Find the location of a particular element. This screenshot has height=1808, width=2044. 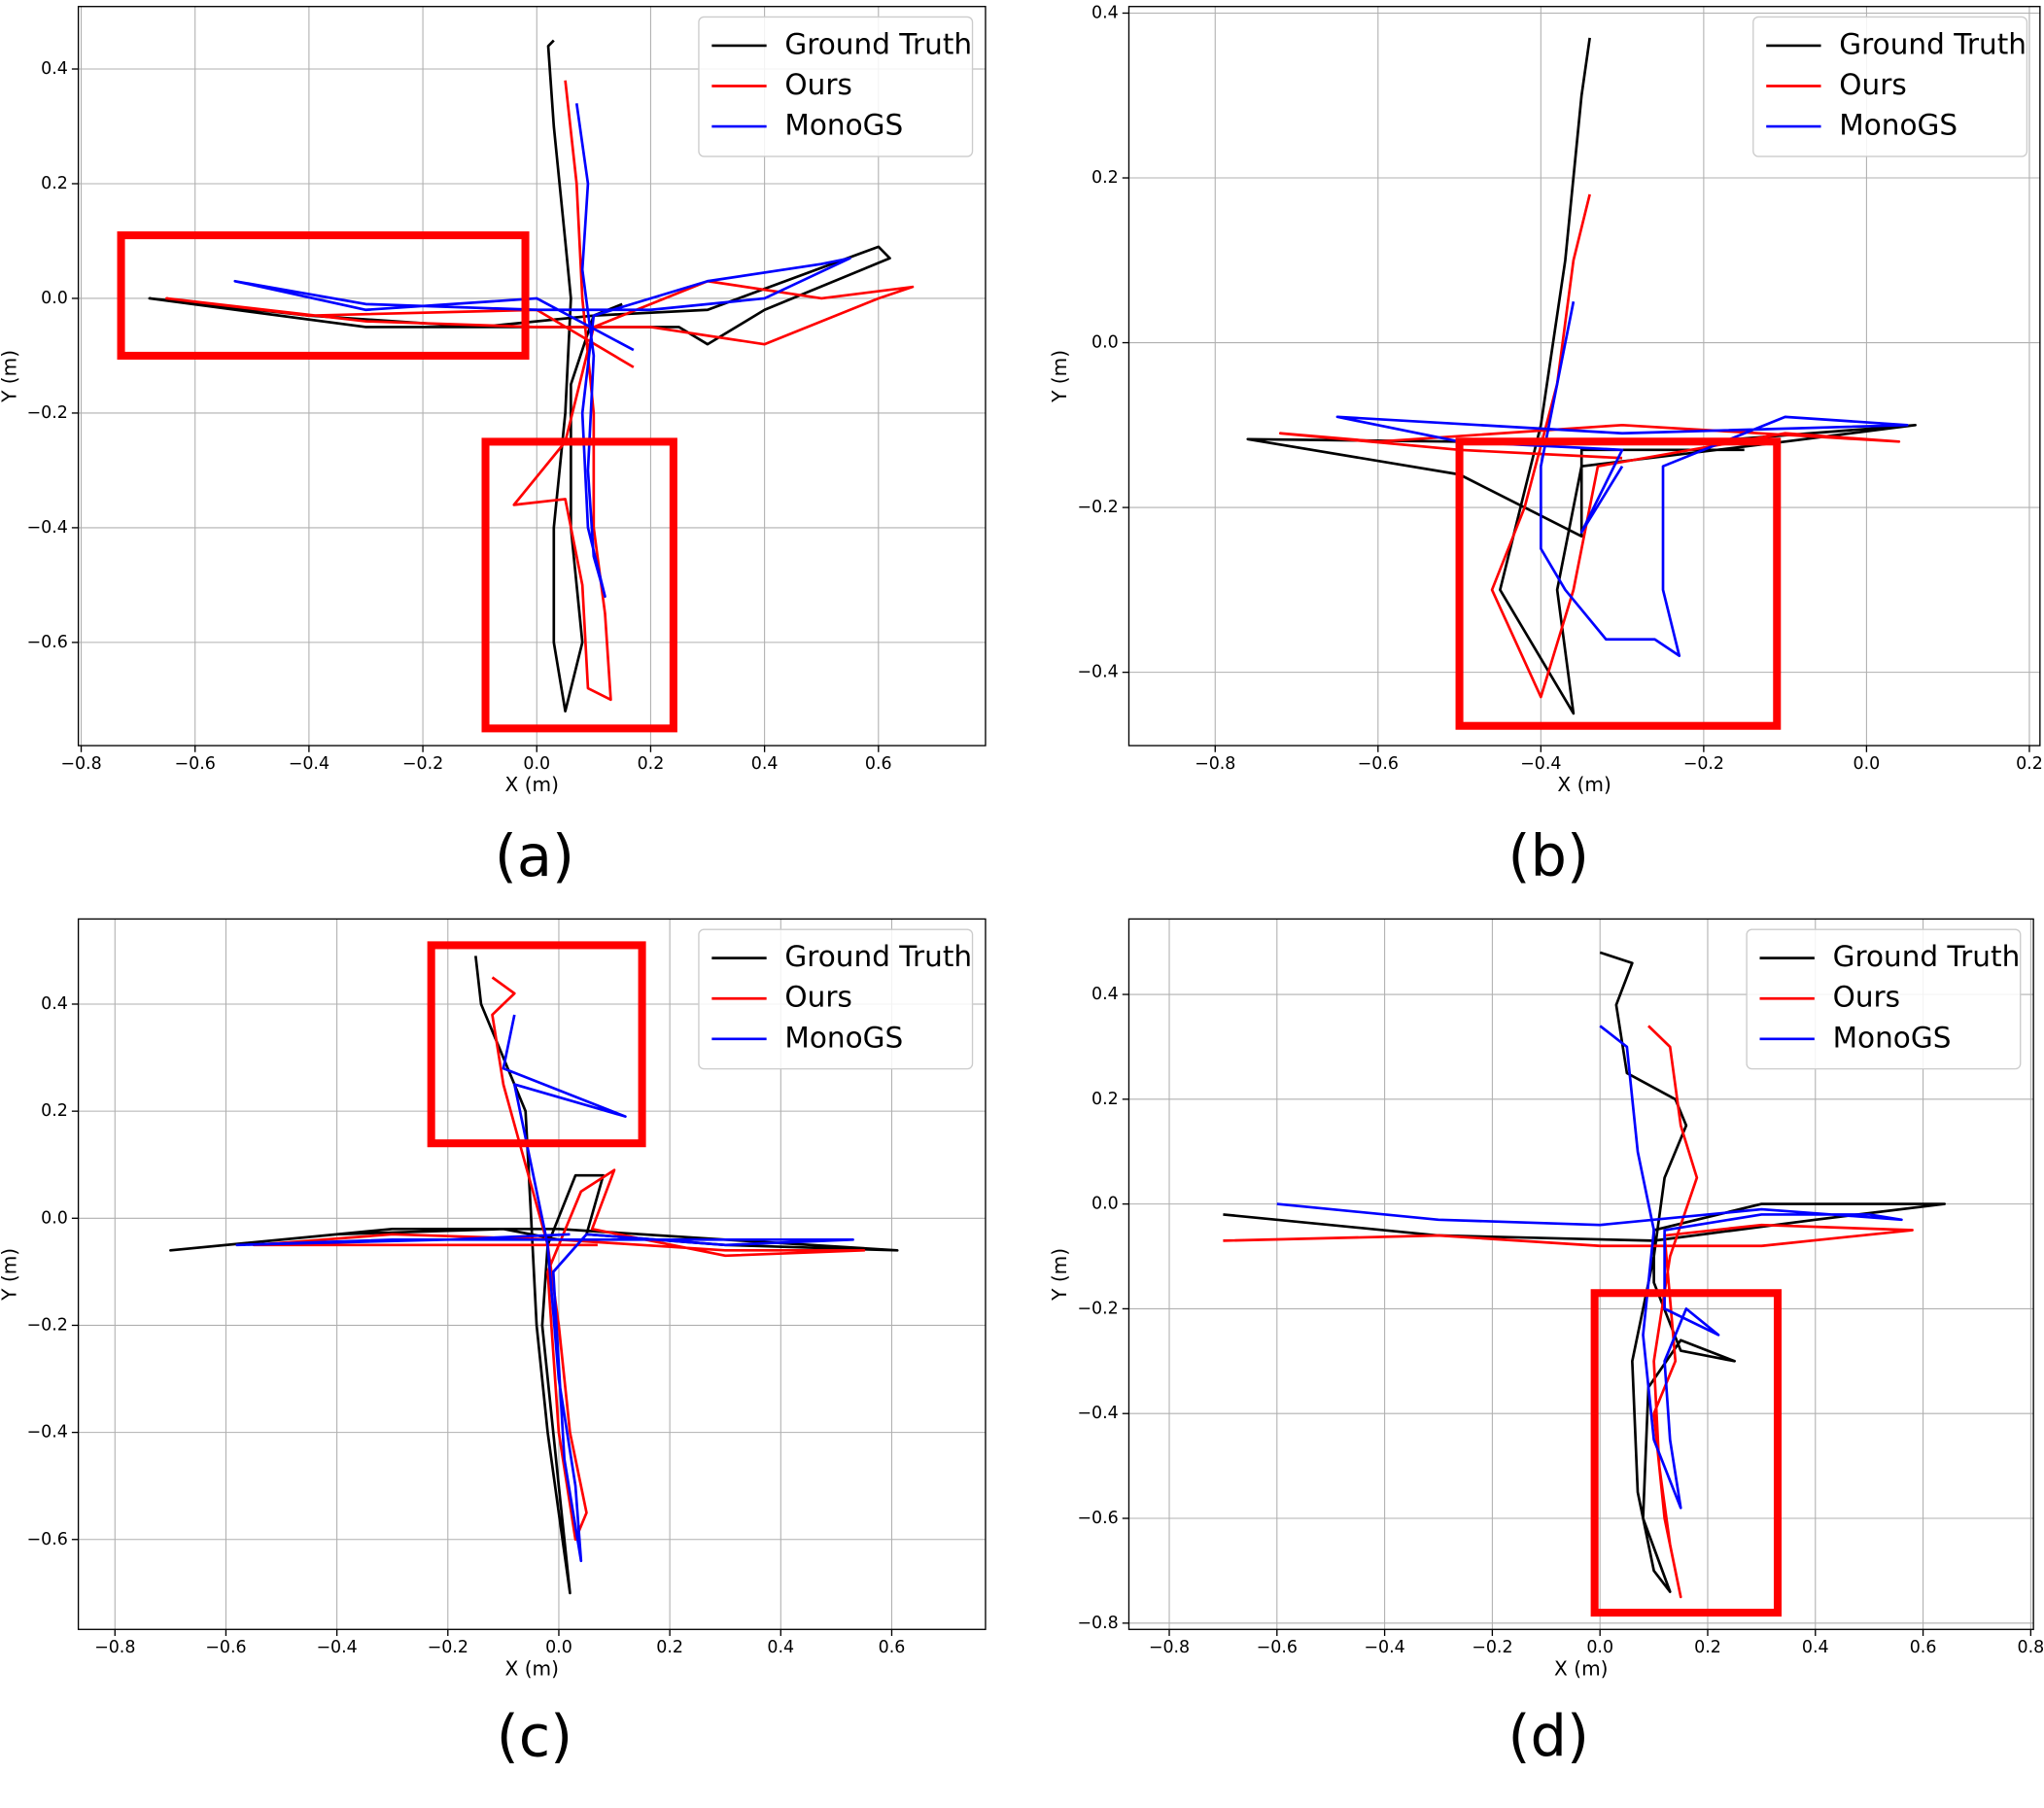

caption: (d) is located at coordinates (1549, 1736).